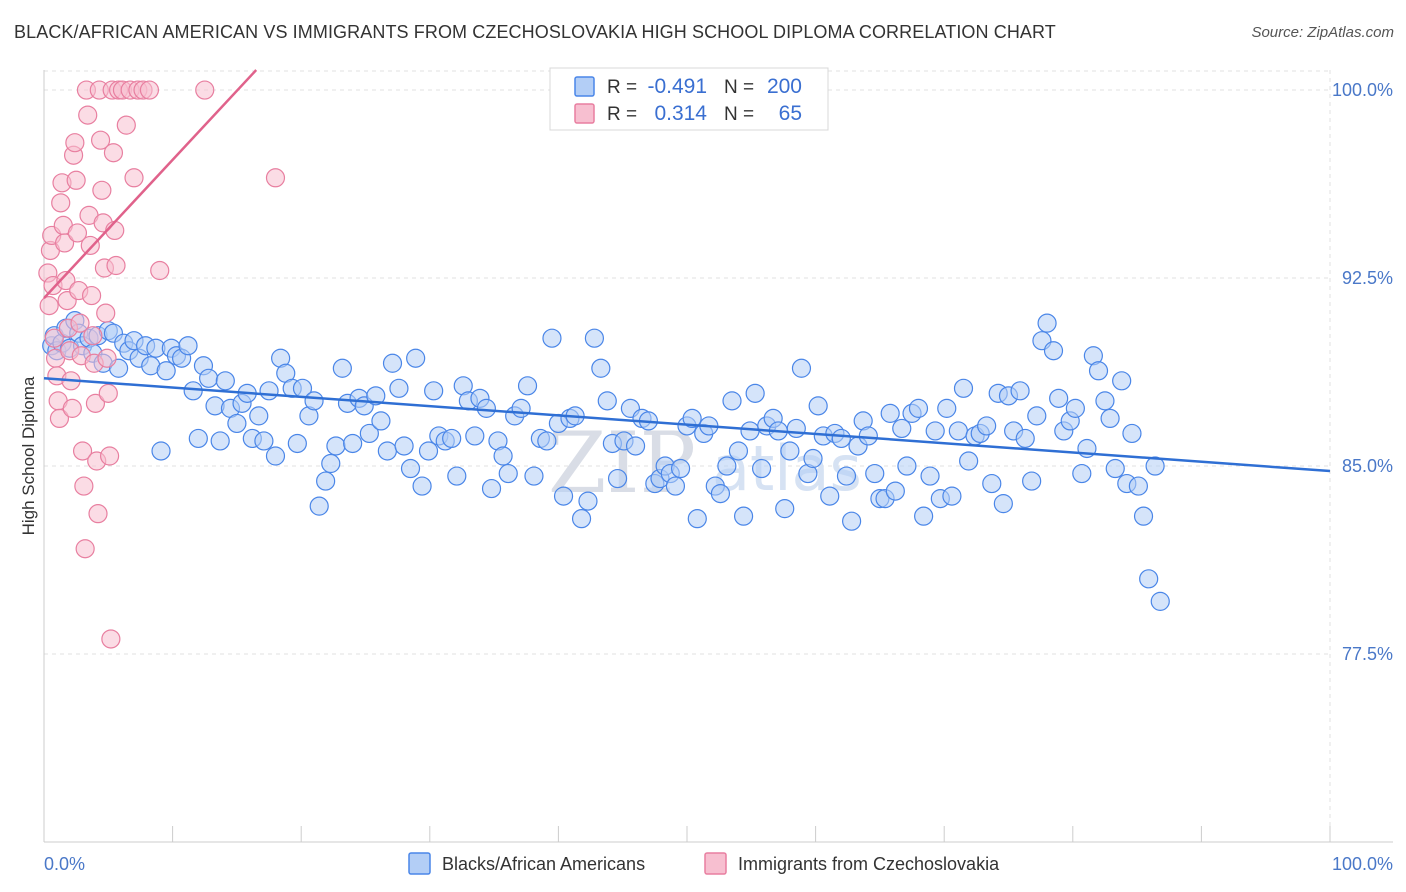  What do you see at coordinates (419, 863) in the screenshot?
I see `legend-swatch-blacks` at bounding box center [419, 863].